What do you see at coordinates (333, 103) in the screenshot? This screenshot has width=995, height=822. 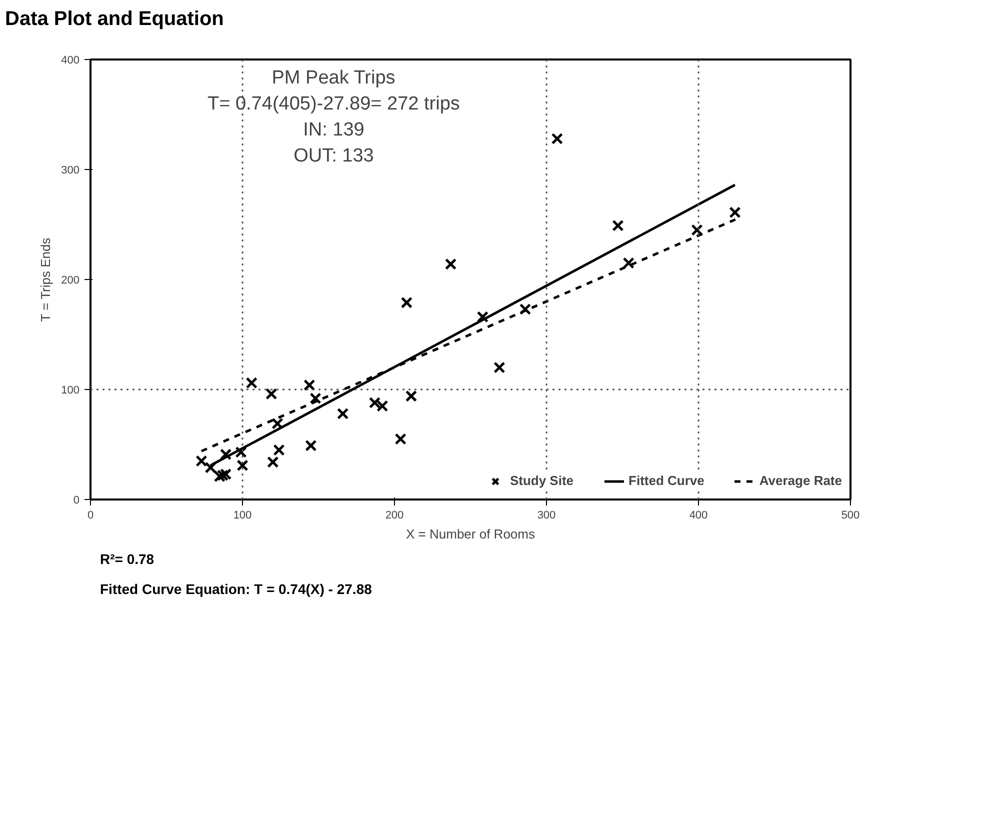 I see `annotation: T= 0.74(405)-27.89= 272 trips` at bounding box center [333, 103].